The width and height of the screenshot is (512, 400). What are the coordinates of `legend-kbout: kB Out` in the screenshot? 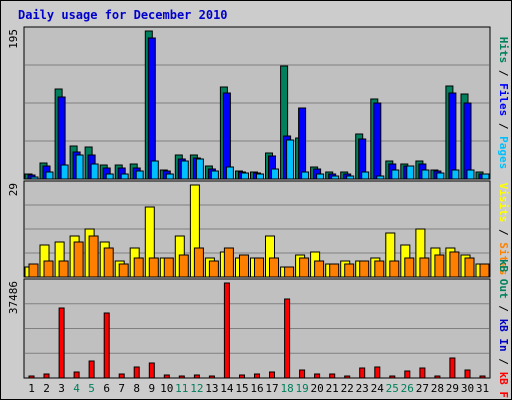 It's located at (503, 279).